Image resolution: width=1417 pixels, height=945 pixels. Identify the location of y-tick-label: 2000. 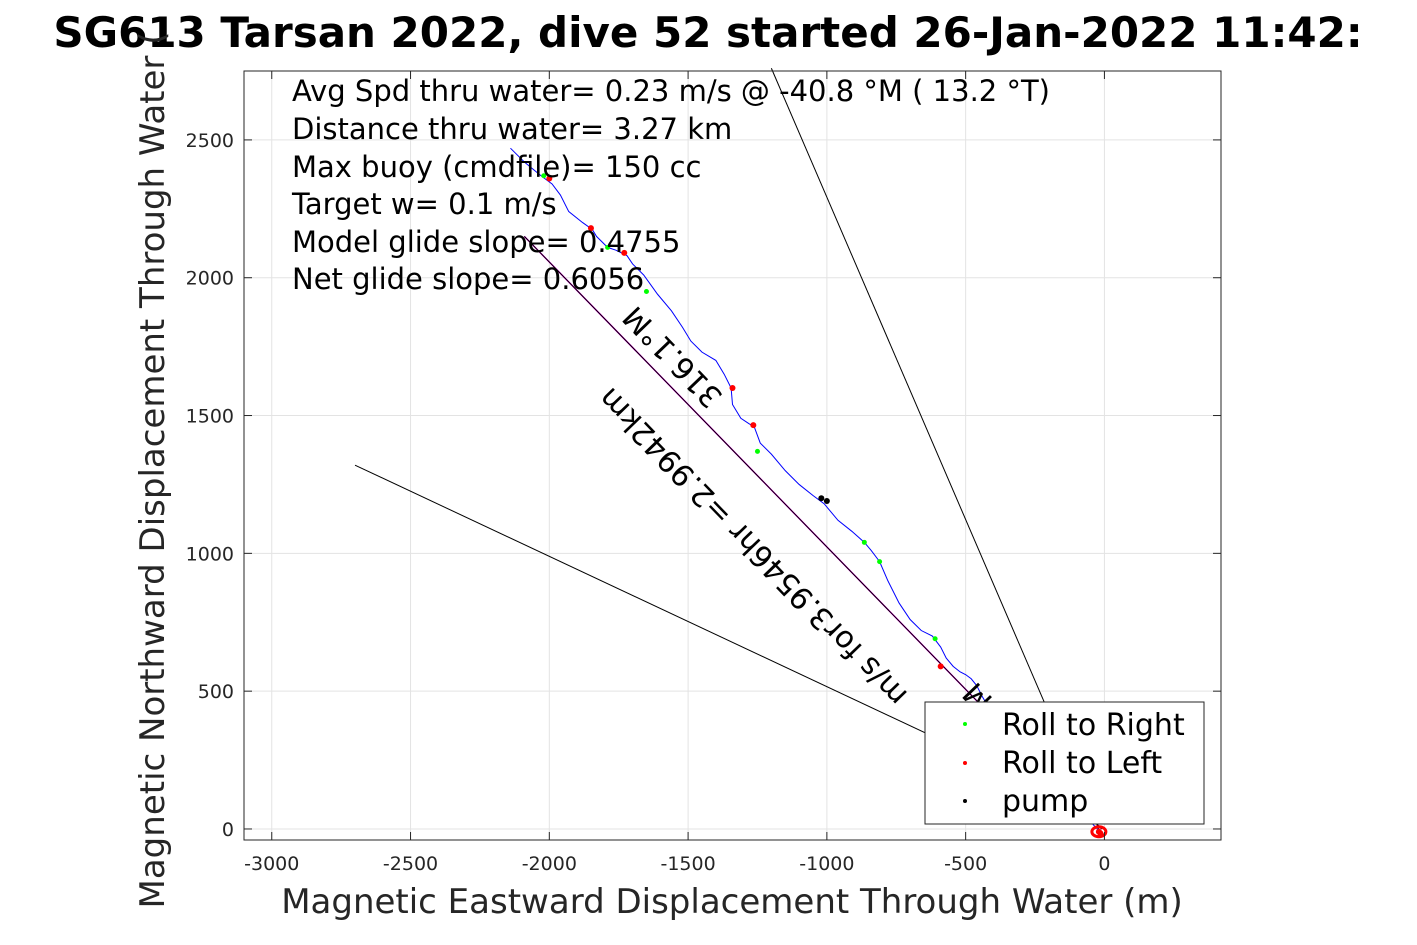
(210, 279).